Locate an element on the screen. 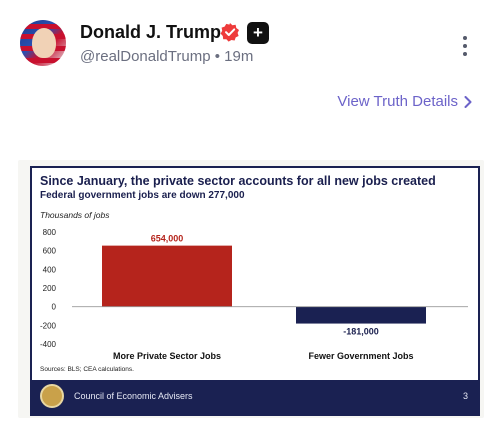  handle-and-time: @realDonaldTrump • 19m is located at coordinates (166, 56).